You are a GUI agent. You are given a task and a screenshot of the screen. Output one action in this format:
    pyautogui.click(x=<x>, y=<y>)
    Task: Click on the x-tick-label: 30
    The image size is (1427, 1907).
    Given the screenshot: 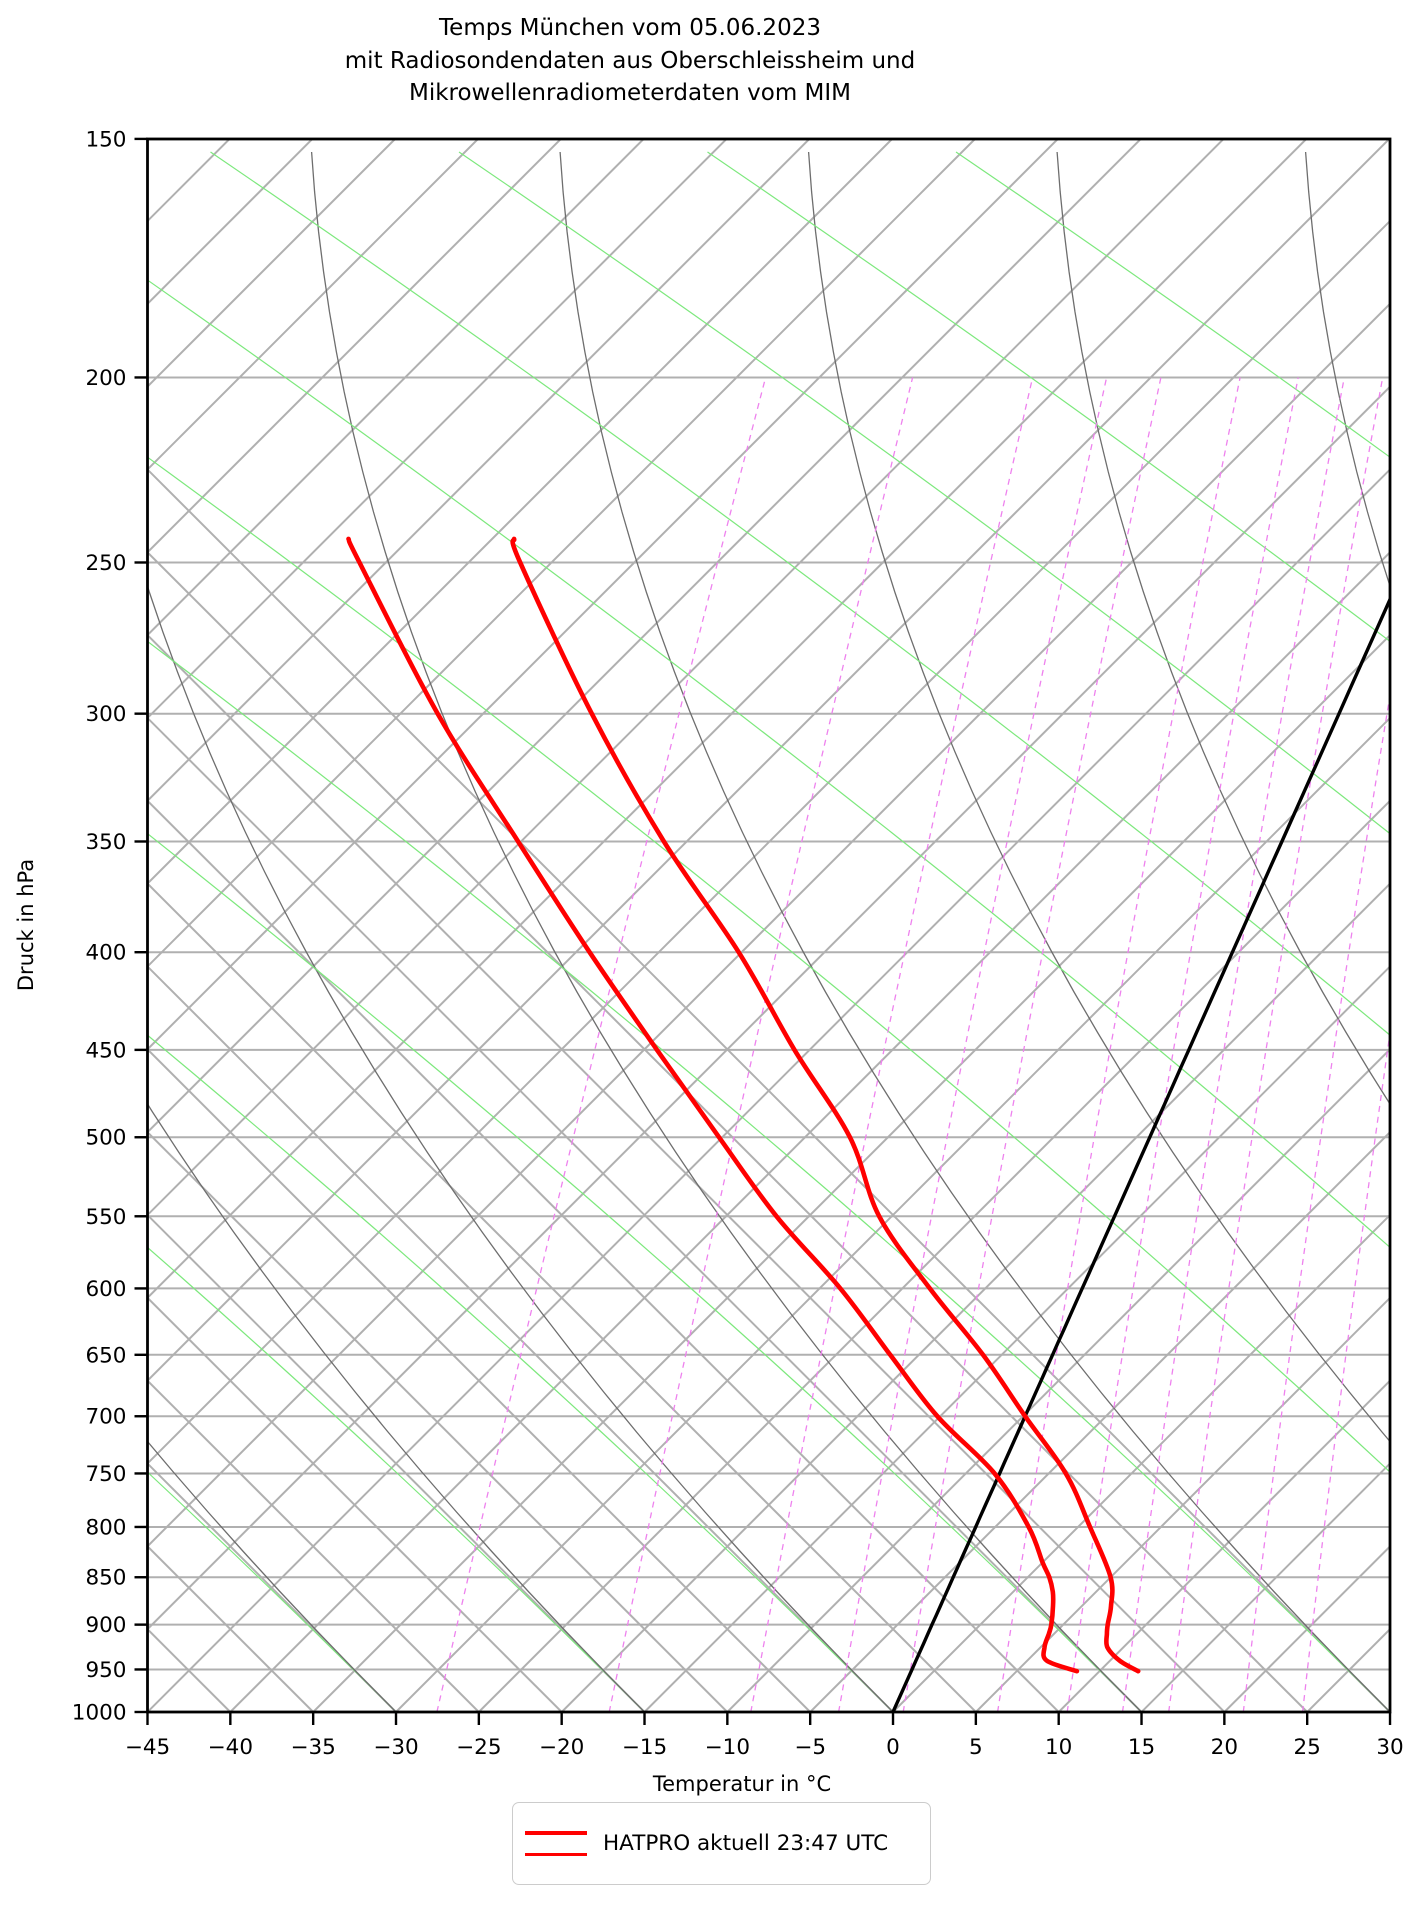 What is the action you would take?
    pyautogui.click(x=1389, y=1747)
    